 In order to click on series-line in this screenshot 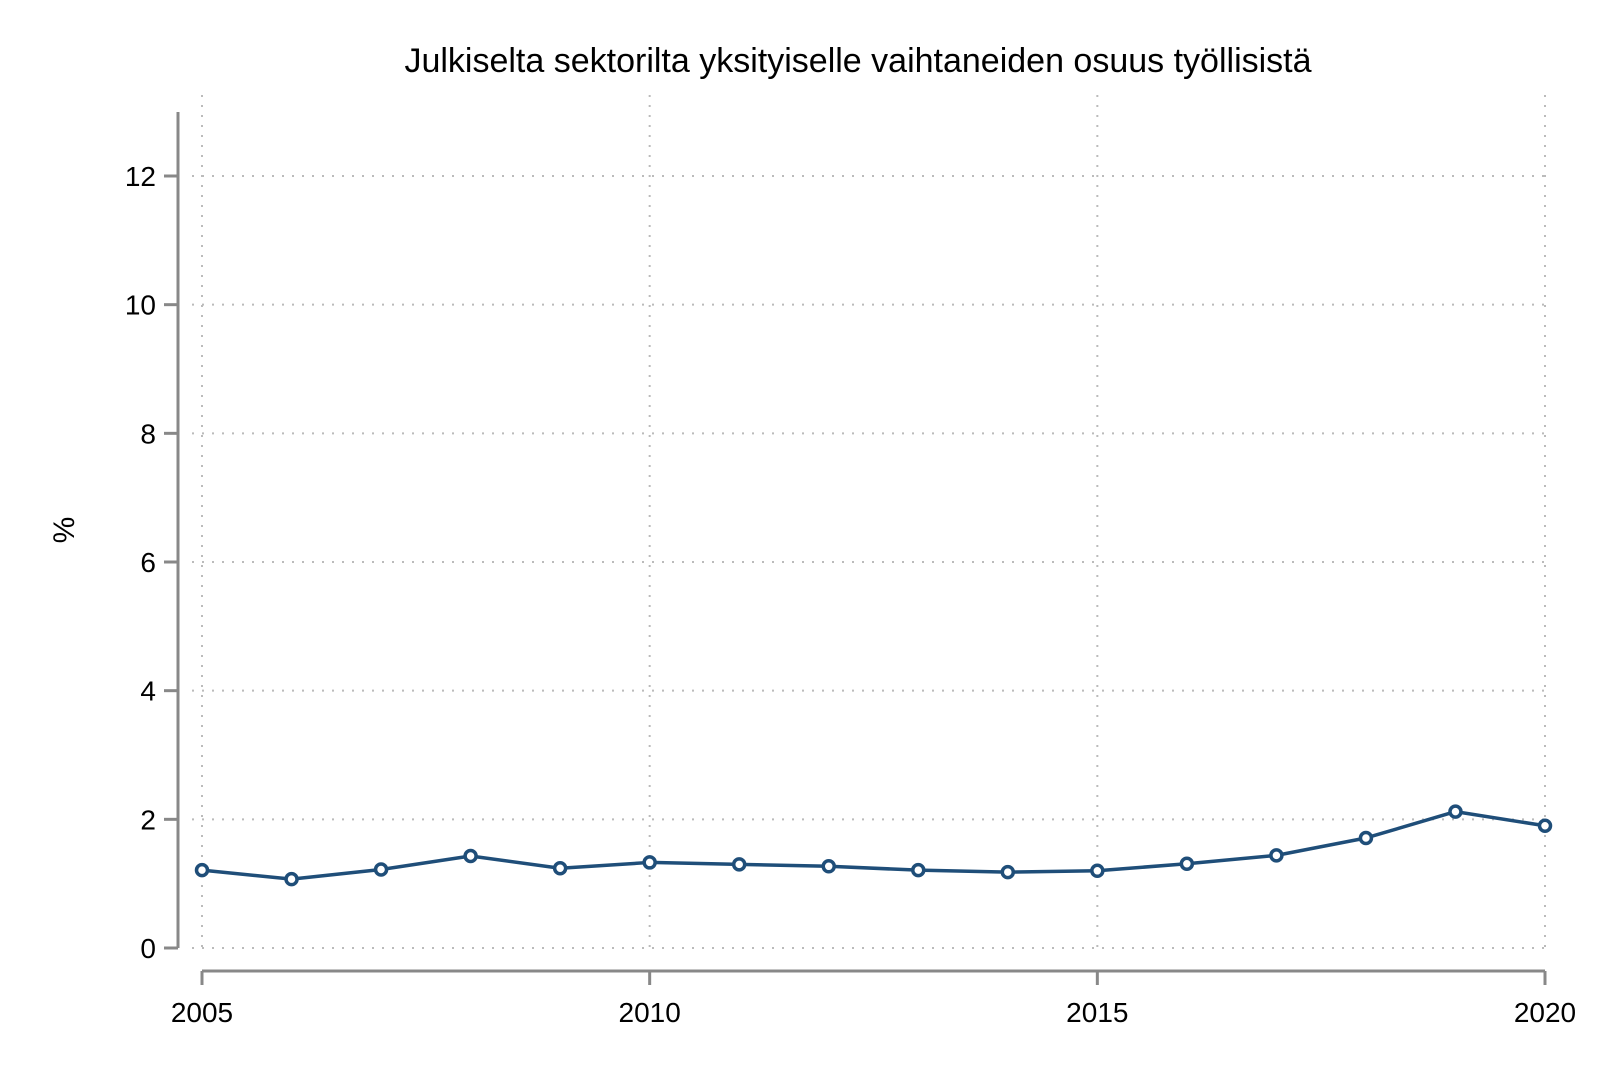, I will do `click(873, 845)`.